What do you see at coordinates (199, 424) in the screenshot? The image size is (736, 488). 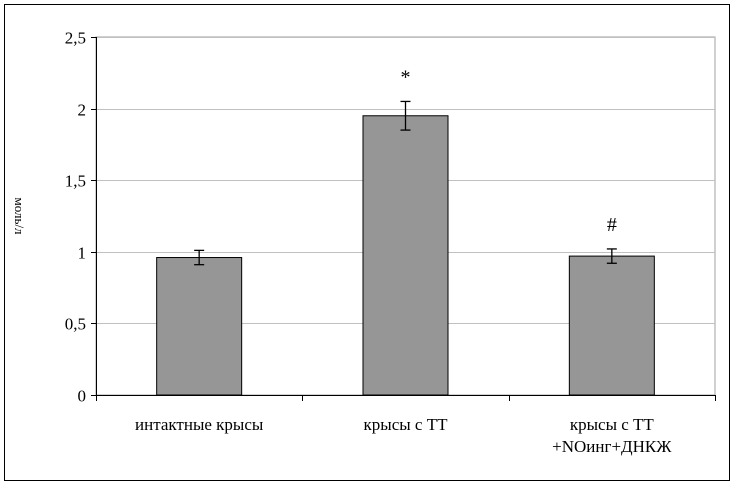 I see `category-label-0-0: интактные крысы` at bounding box center [199, 424].